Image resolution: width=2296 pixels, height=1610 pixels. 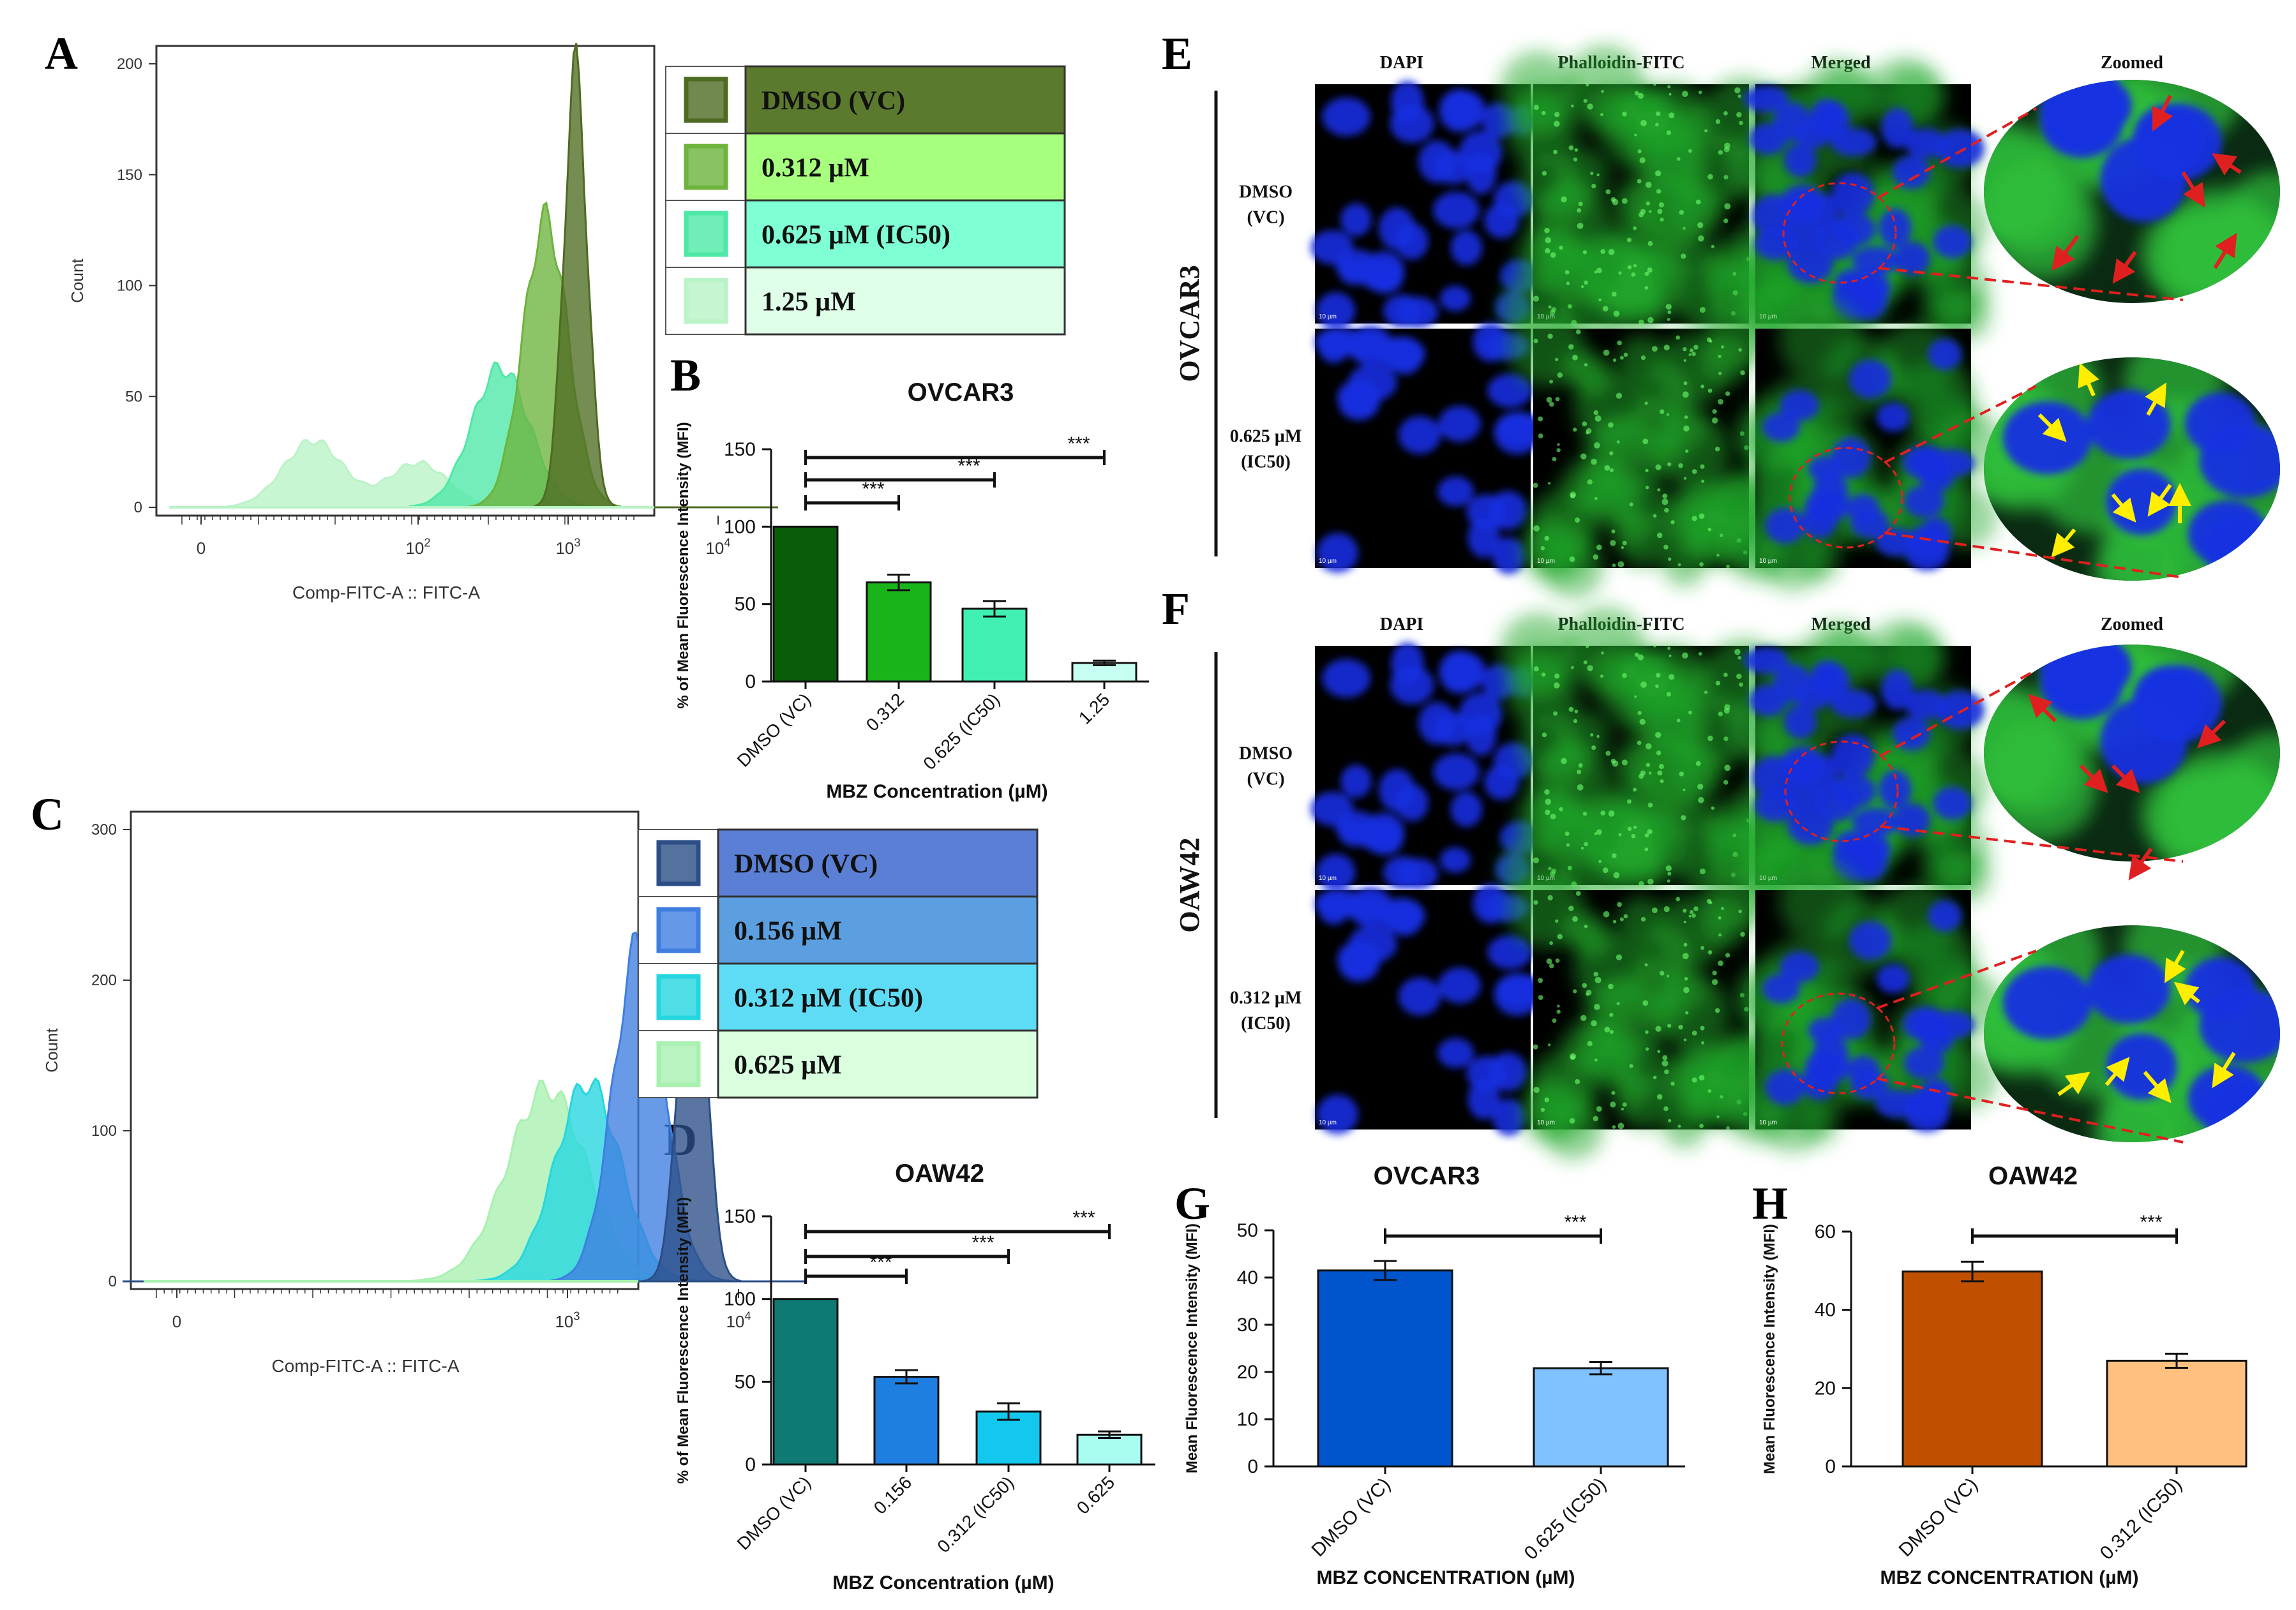 What do you see at coordinates (1192, 1203) in the screenshot?
I see `panel-label-g: G` at bounding box center [1192, 1203].